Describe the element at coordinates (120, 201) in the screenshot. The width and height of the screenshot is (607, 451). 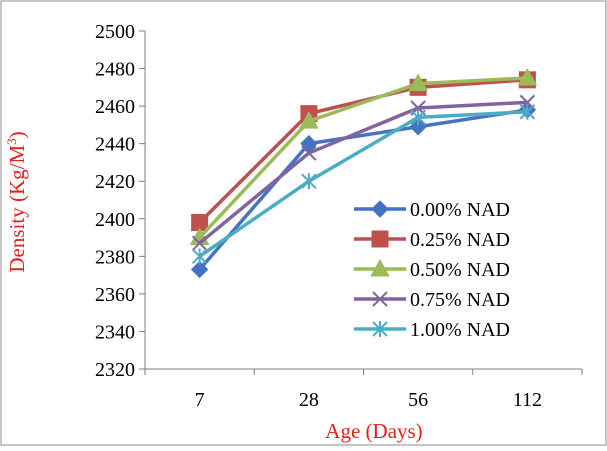
I see `y-axis-ticks: 2320 2340 2360 2380 2400 2420 2440 2460 2480 2500` at that location.